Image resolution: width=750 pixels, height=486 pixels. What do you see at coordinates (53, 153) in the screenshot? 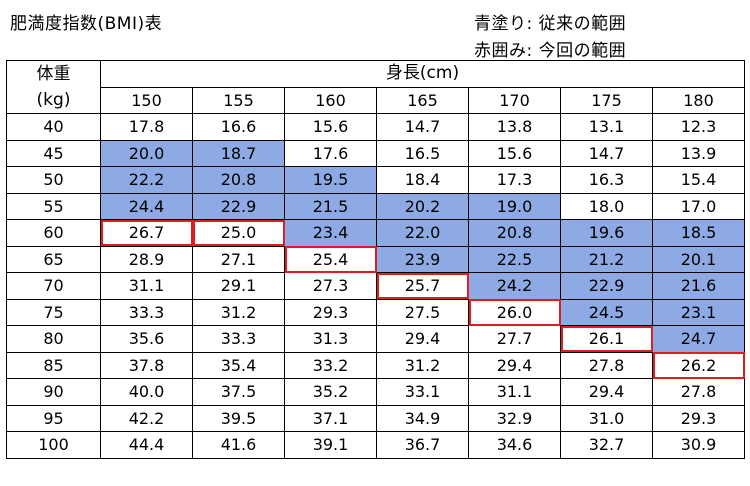
I see `weight-cell: 45` at bounding box center [53, 153].